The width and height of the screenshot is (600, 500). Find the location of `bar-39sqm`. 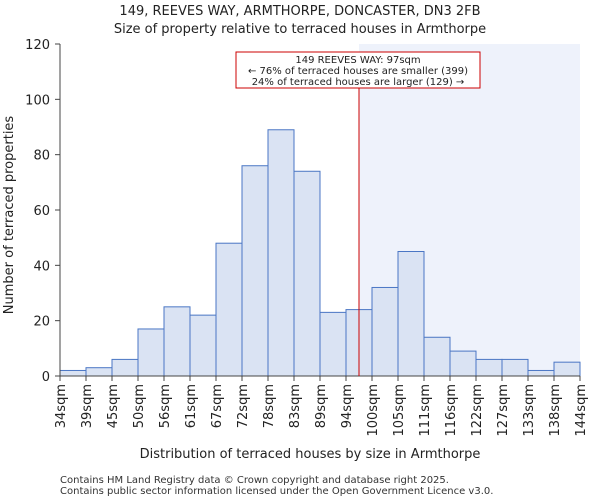

bar-39sqm is located at coordinates (99, 372).